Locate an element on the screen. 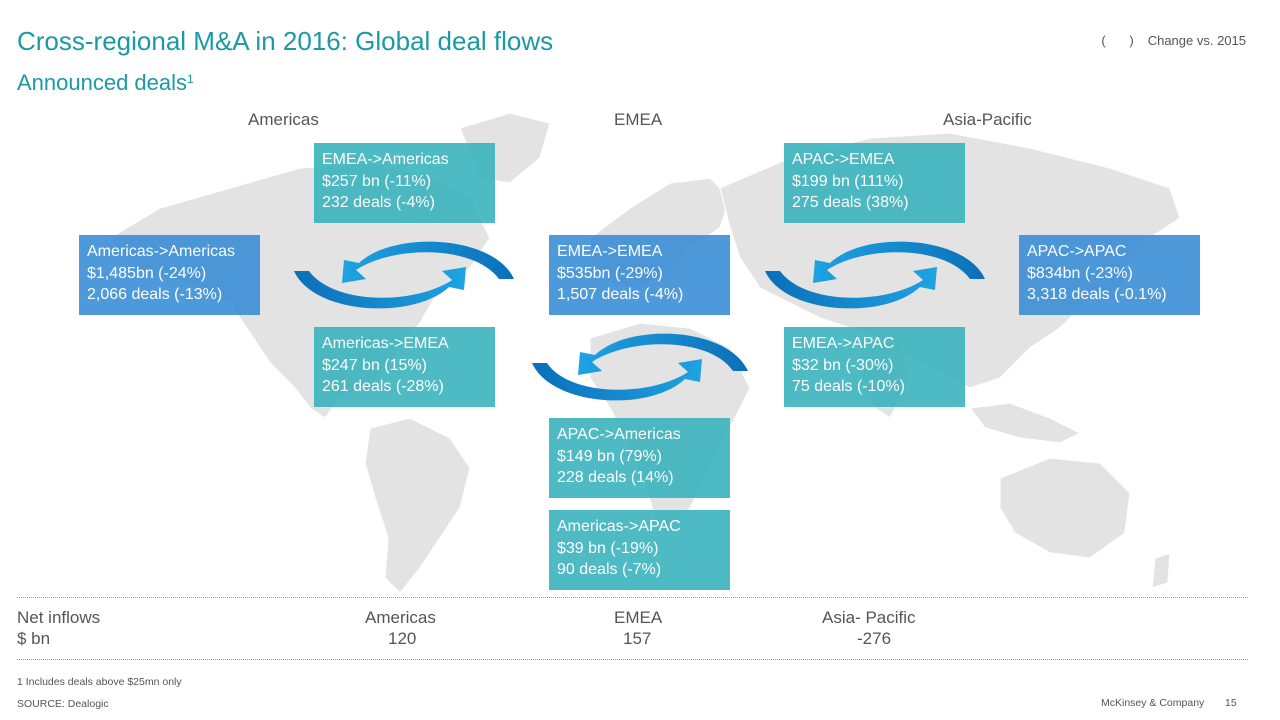  australia-shape is located at coordinates (1065, 508).